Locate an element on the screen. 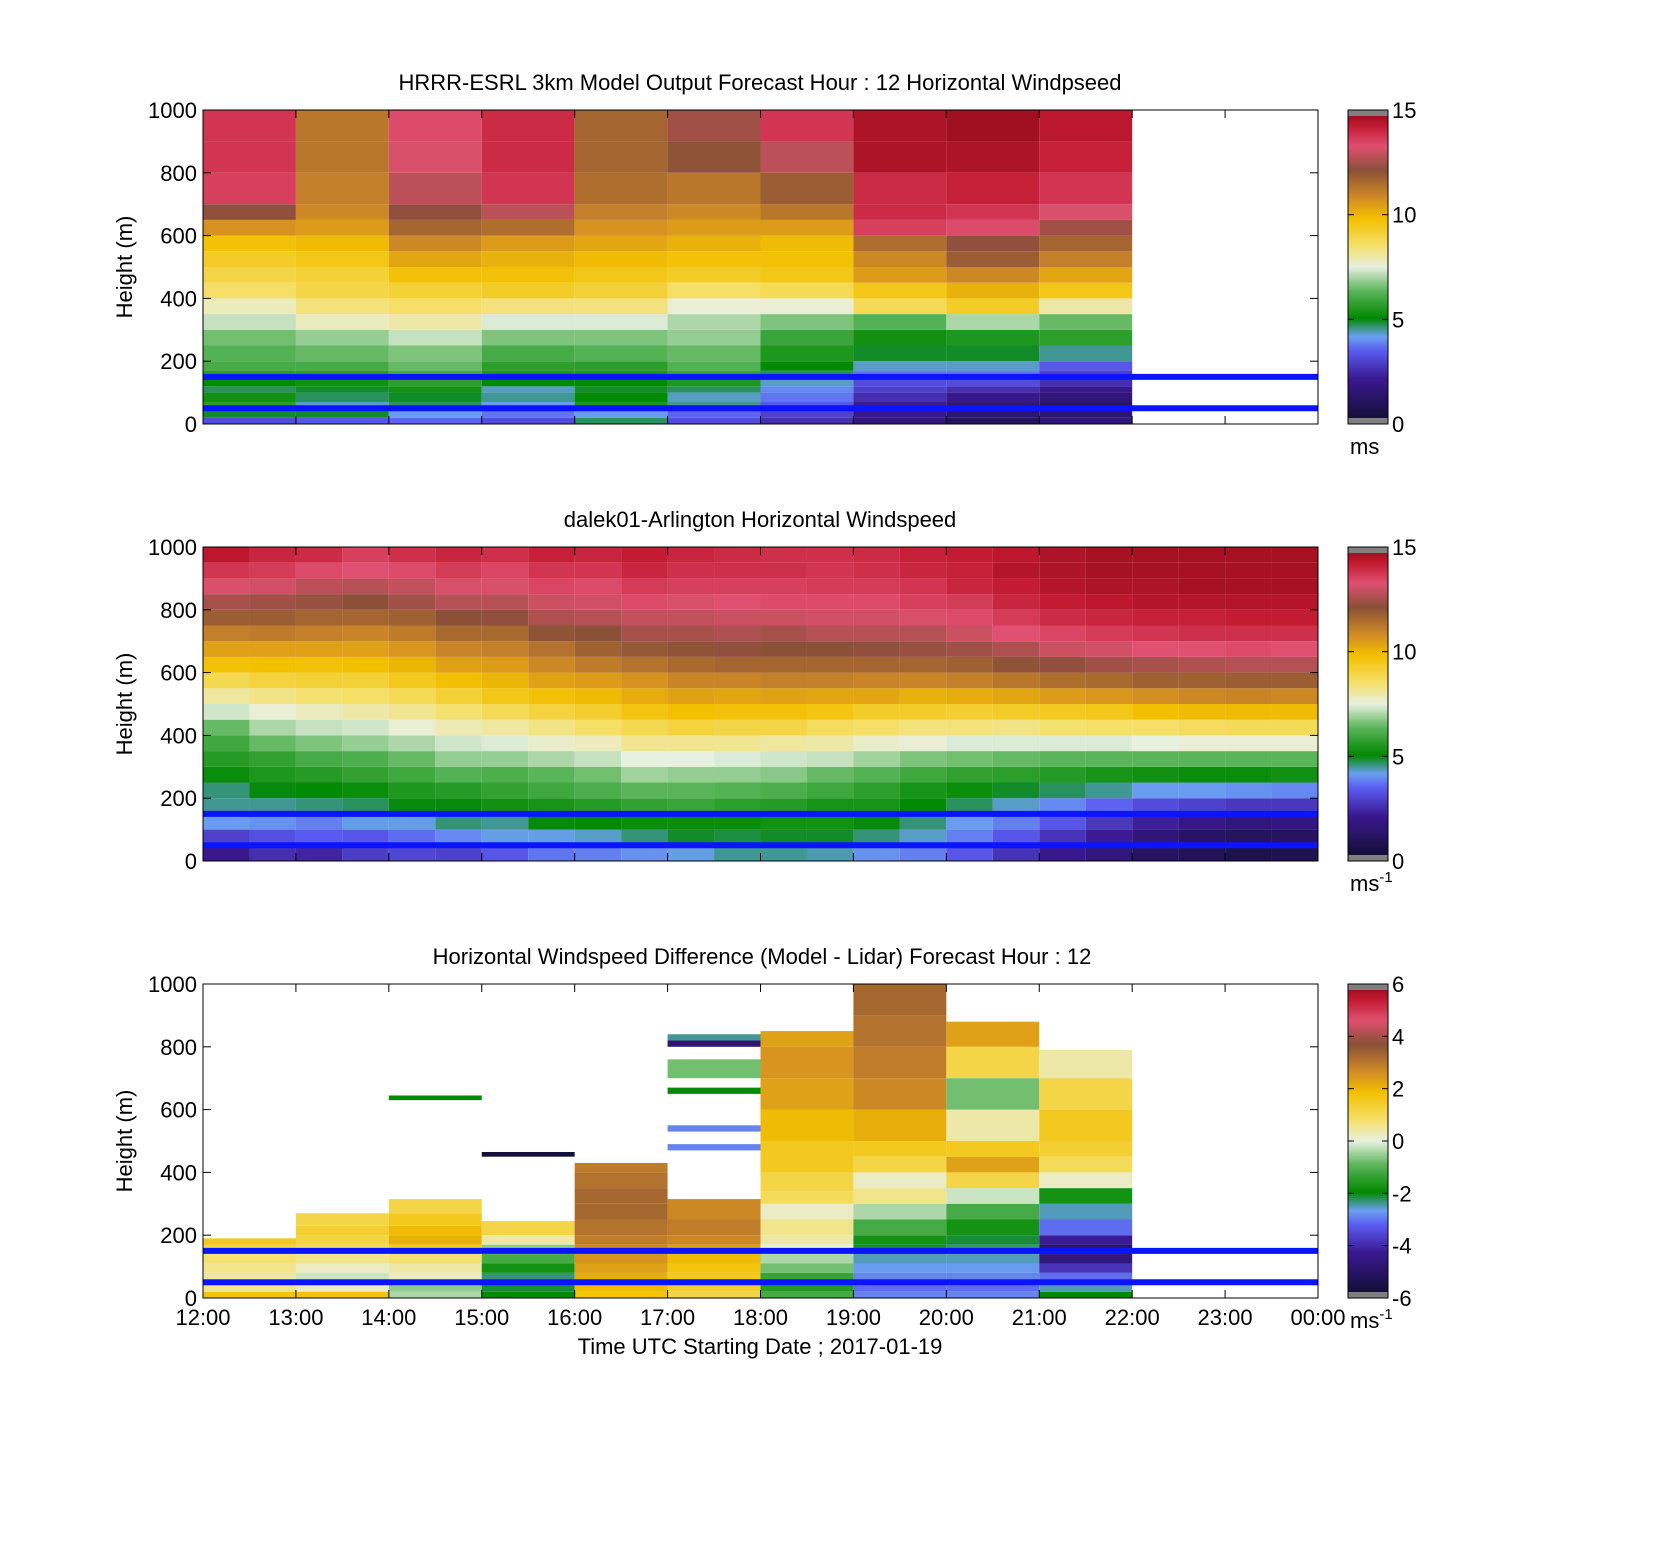  colorbar-frame is located at coordinates (1368, 704).